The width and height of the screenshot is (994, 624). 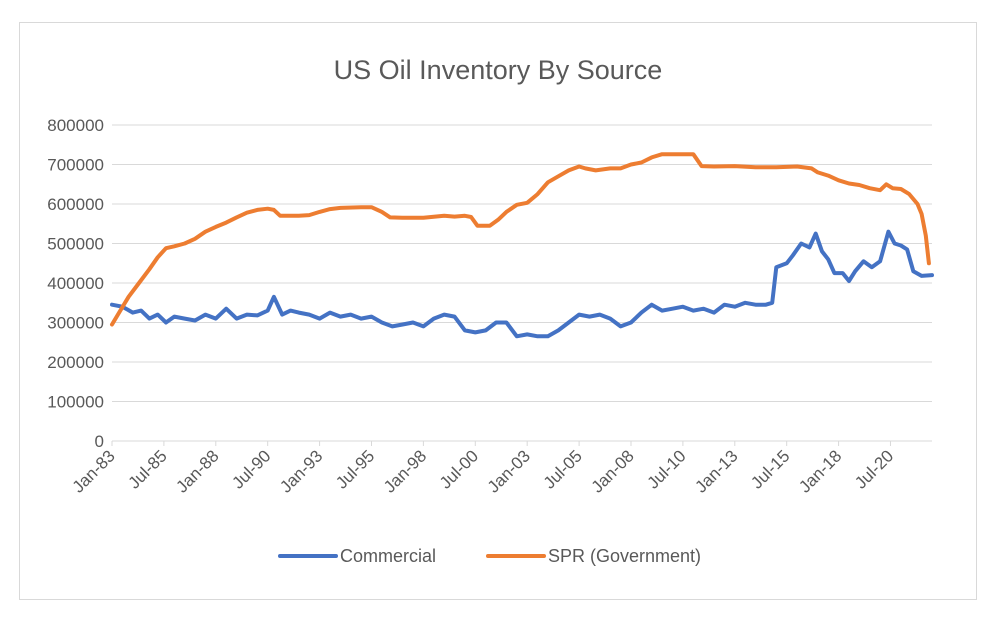 What do you see at coordinates (75, 204) in the screenshot?
I see `y-tick-label: 600000` at bounding box center [75, 204].